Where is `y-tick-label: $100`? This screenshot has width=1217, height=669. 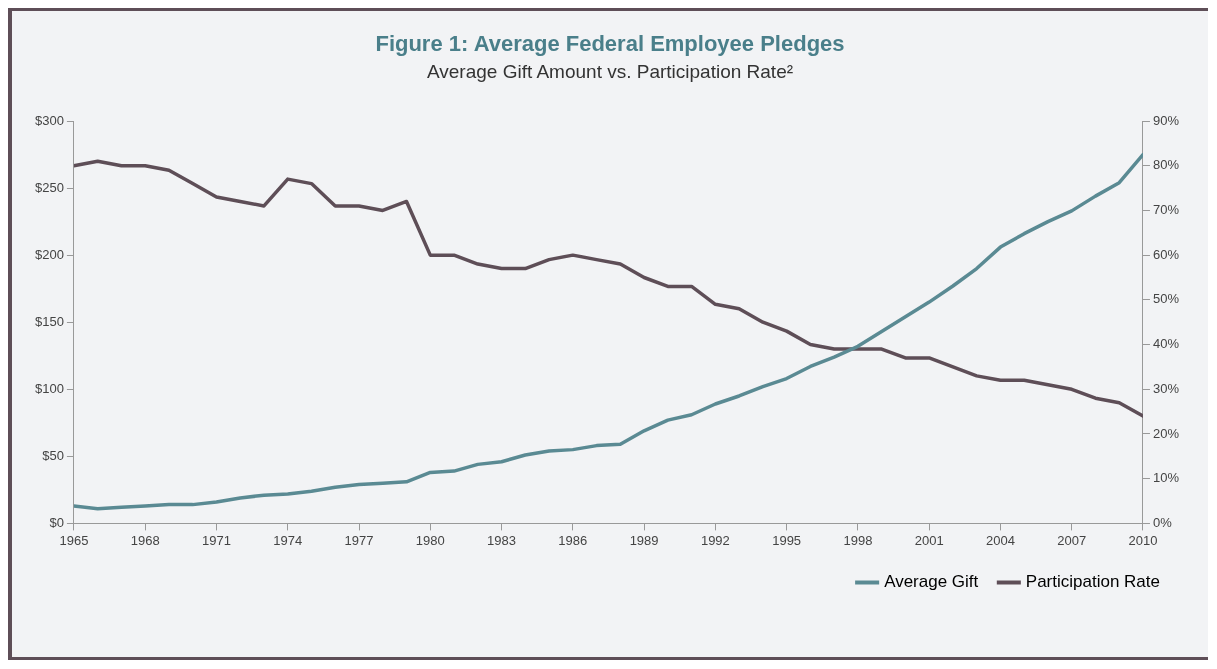 y-tick-label: $100 is located at coordinates (49, 388).